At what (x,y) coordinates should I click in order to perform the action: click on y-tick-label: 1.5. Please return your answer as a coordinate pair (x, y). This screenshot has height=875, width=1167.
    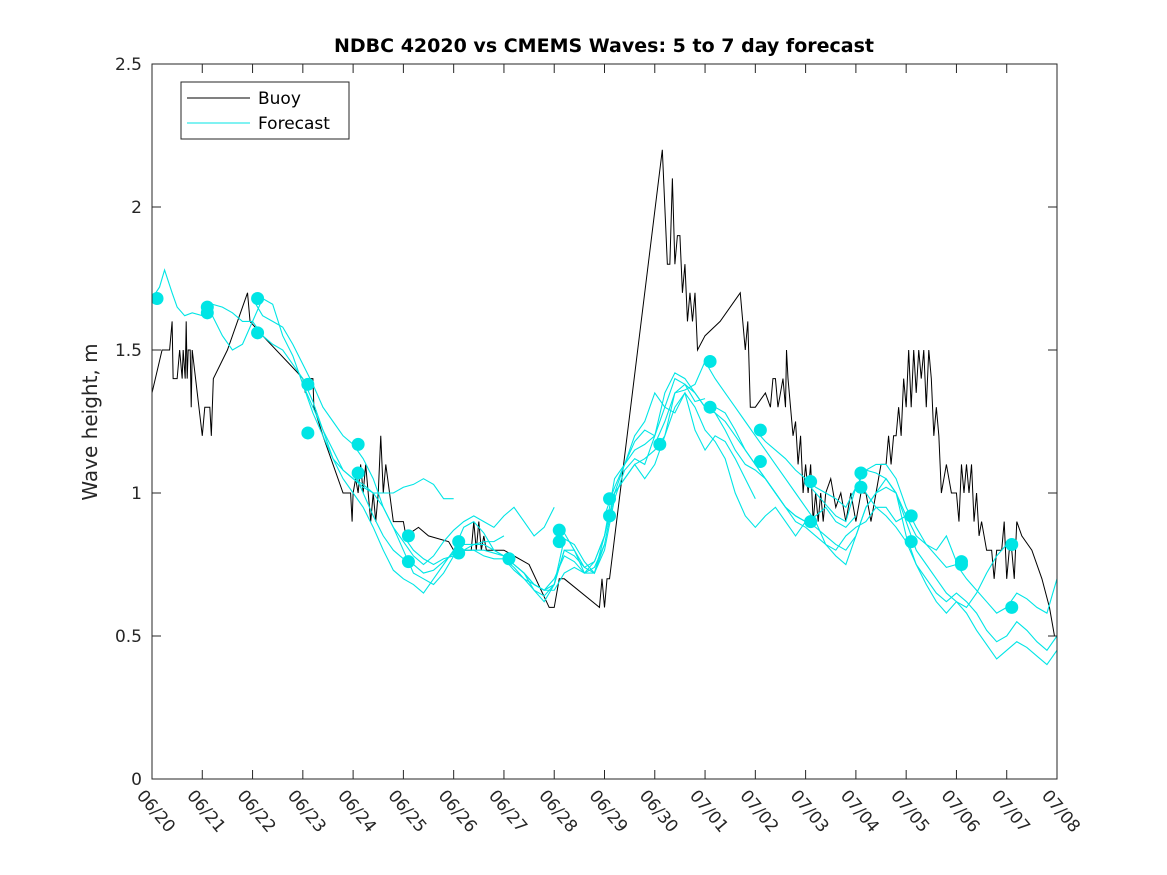
    Looking at the image, I should click on (128, 351).